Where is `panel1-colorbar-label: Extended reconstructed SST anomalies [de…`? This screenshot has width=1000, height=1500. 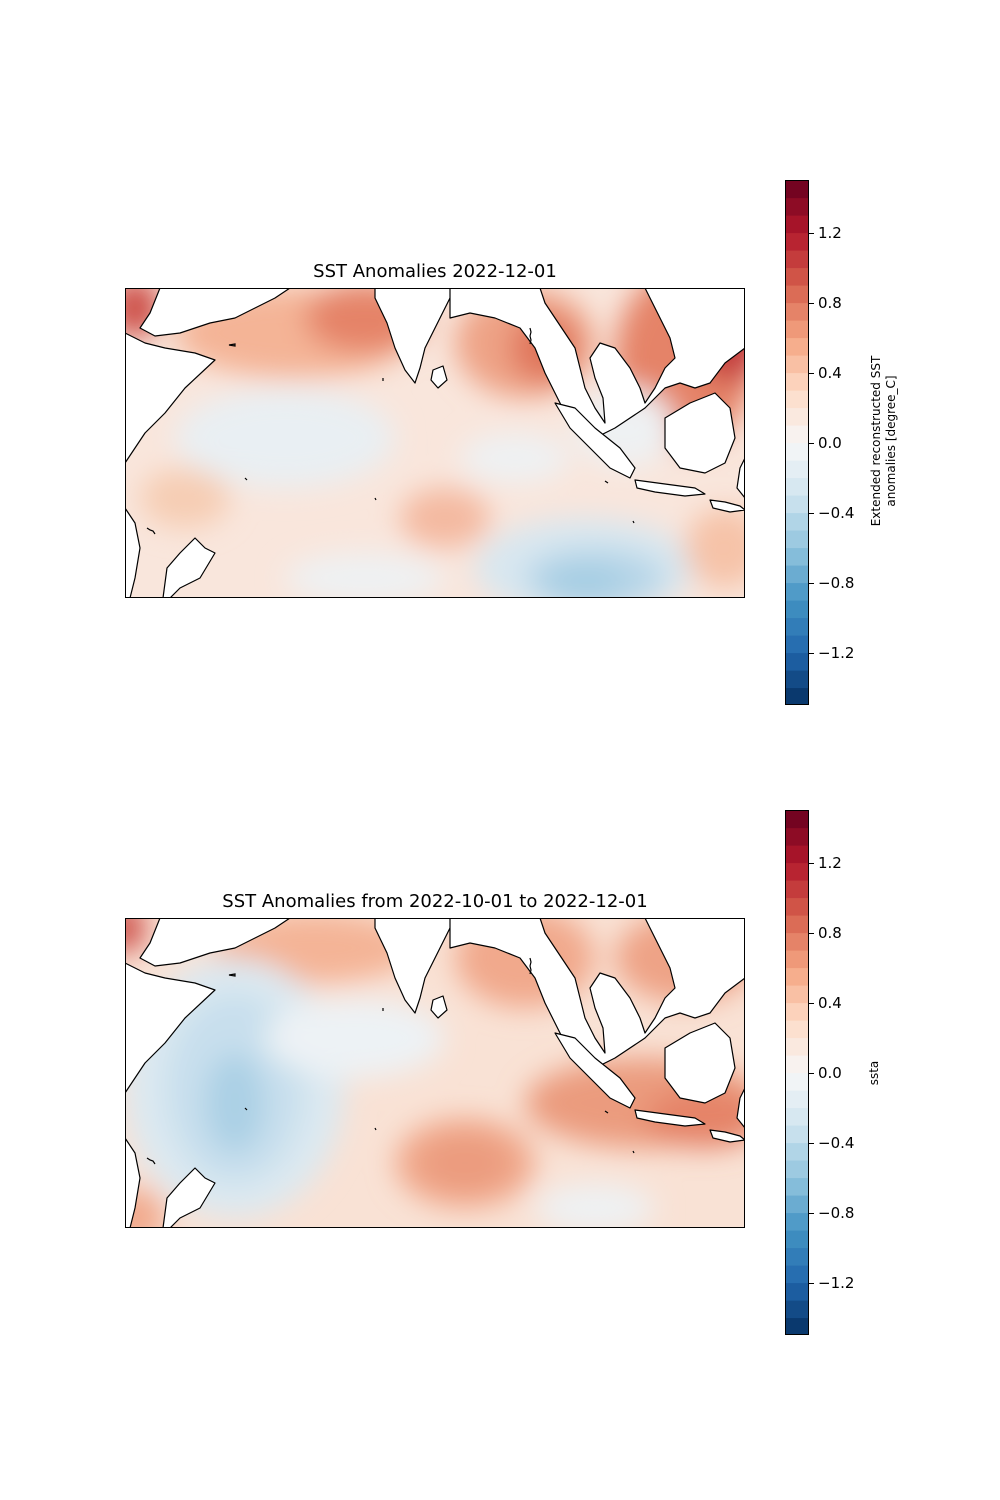 panel1-colorbar-label: Extended reconstructed SST anomalies [de… is located at coordinates (885, 441).